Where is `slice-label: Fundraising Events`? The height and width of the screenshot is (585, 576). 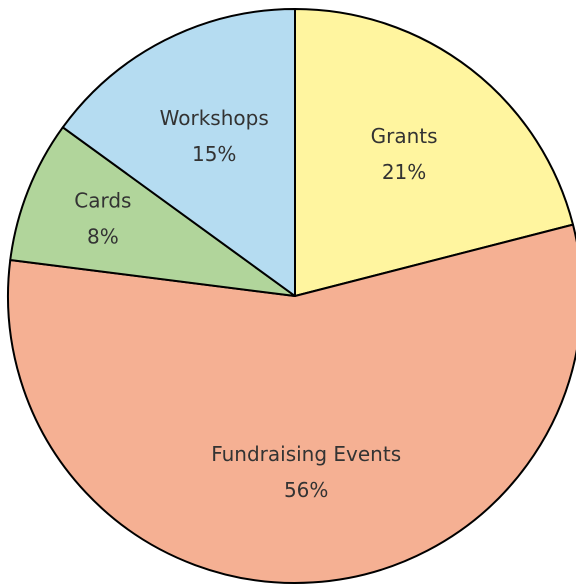 slice-label: Fundraising Events is located at coordinates (306, 454).